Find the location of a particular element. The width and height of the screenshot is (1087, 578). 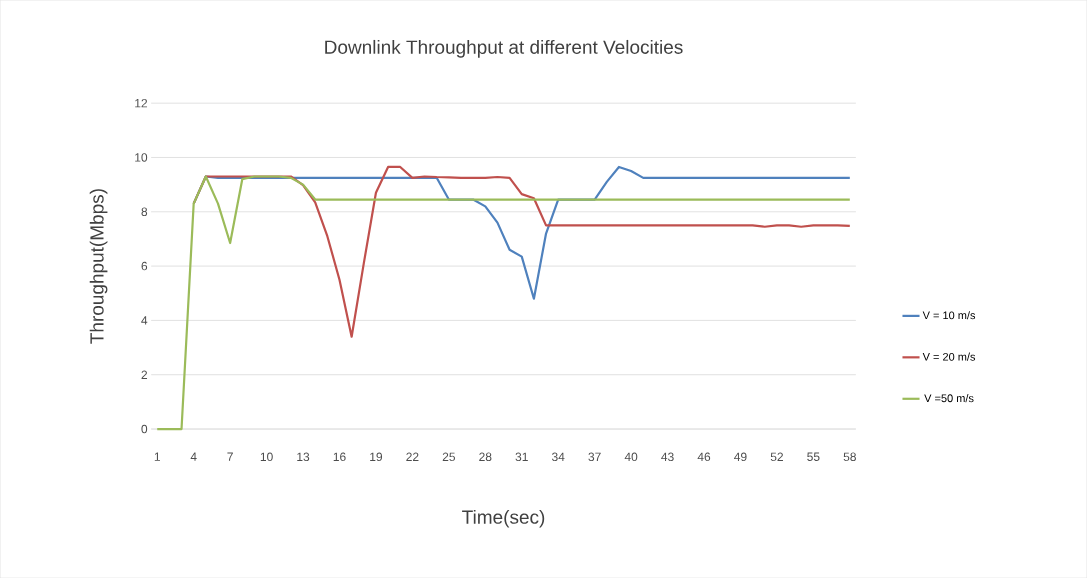

x-tick-label: 37 is located at coordinates (594, 456).